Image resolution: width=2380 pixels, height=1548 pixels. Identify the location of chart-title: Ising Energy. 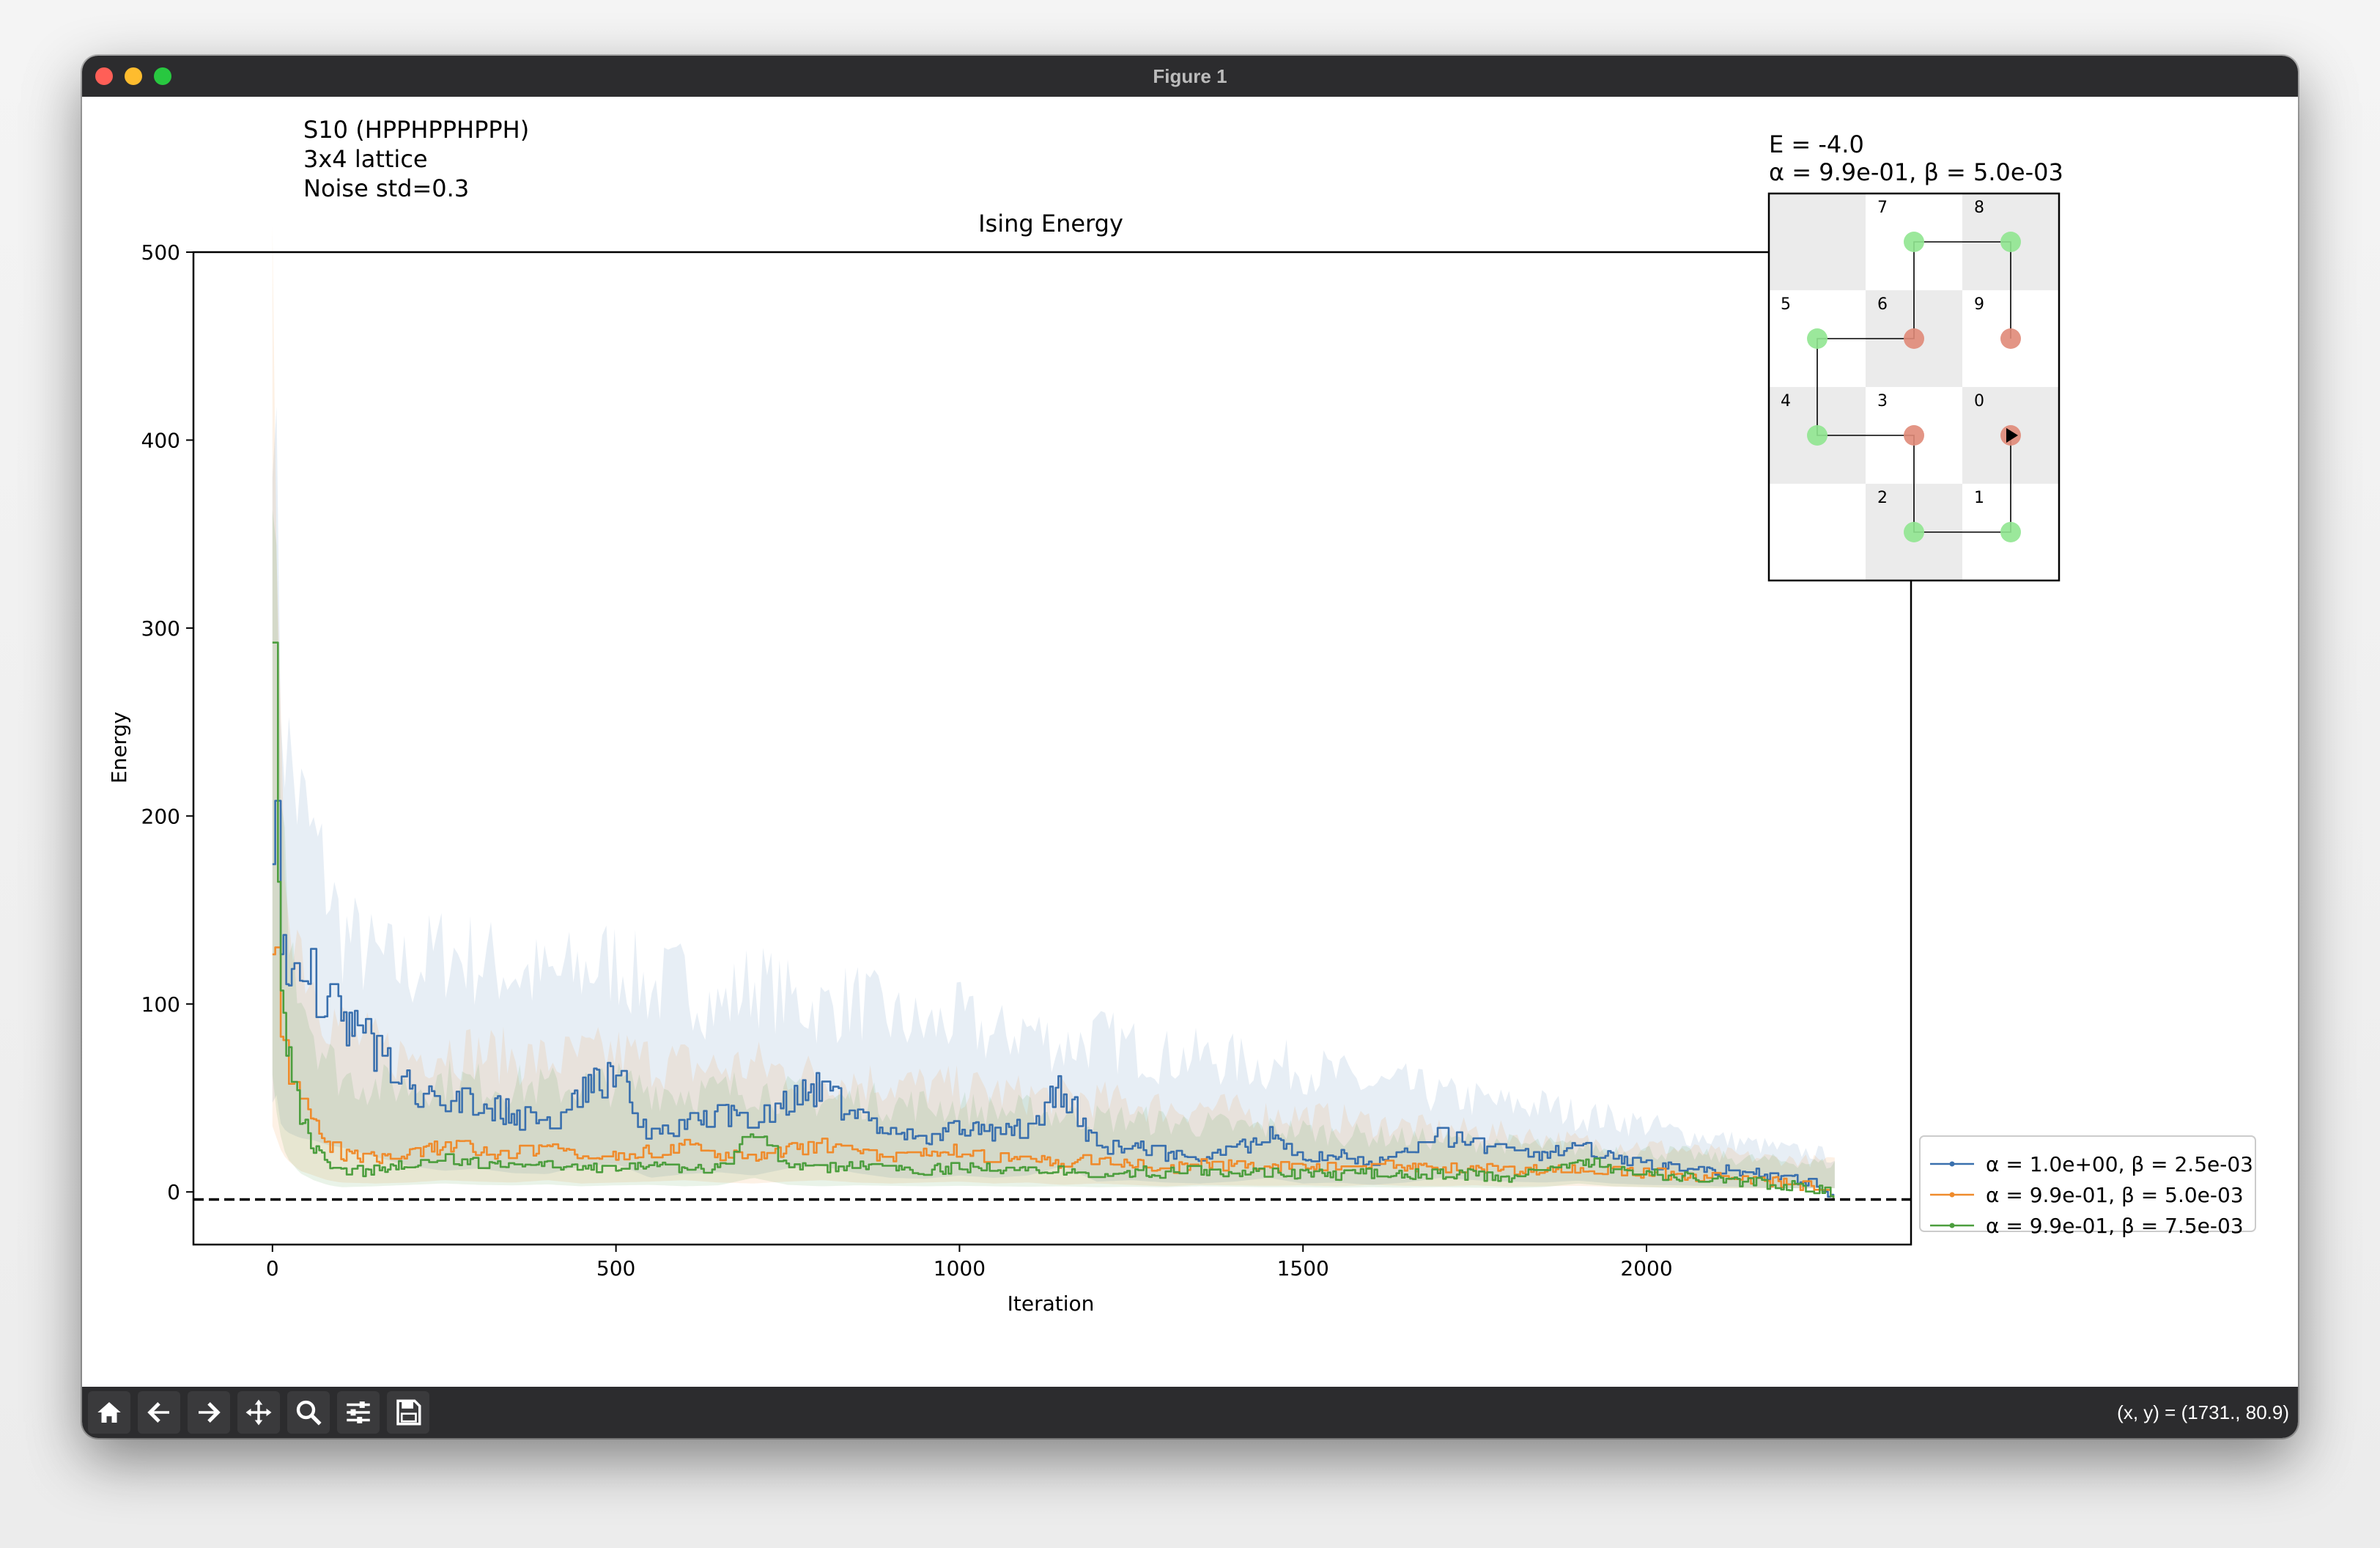
(1050, 223).